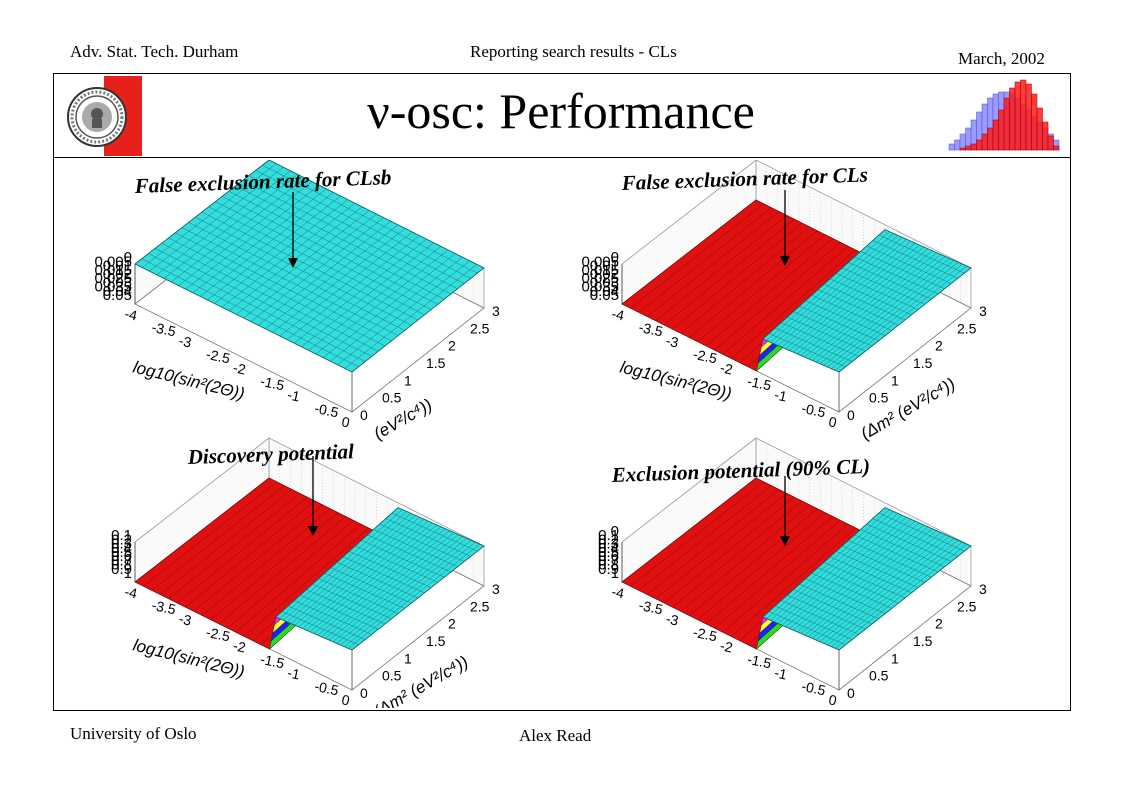 The width and height of the screenshot is (1122, 794). I want to click on x-tick-label: -3, so click(185, 341).